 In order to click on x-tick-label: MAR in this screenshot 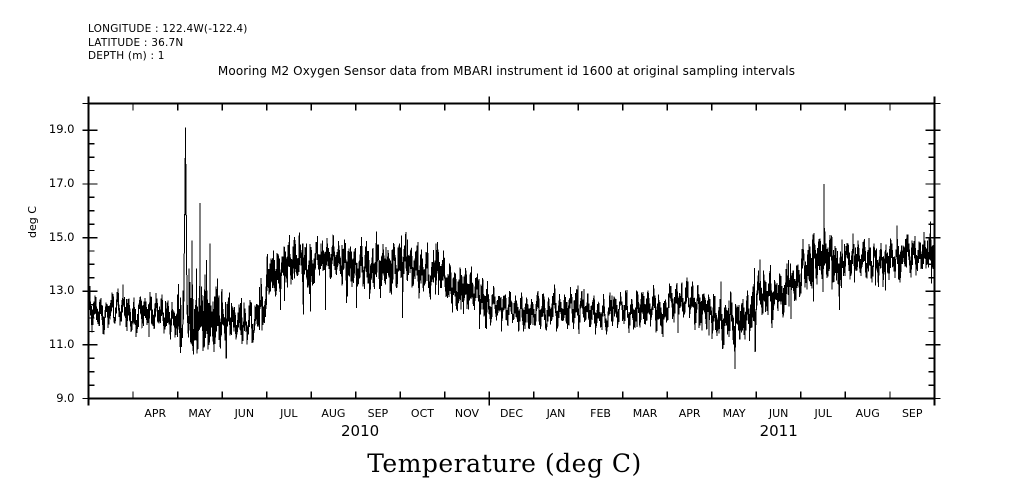, I will do `click(645, 413)`.